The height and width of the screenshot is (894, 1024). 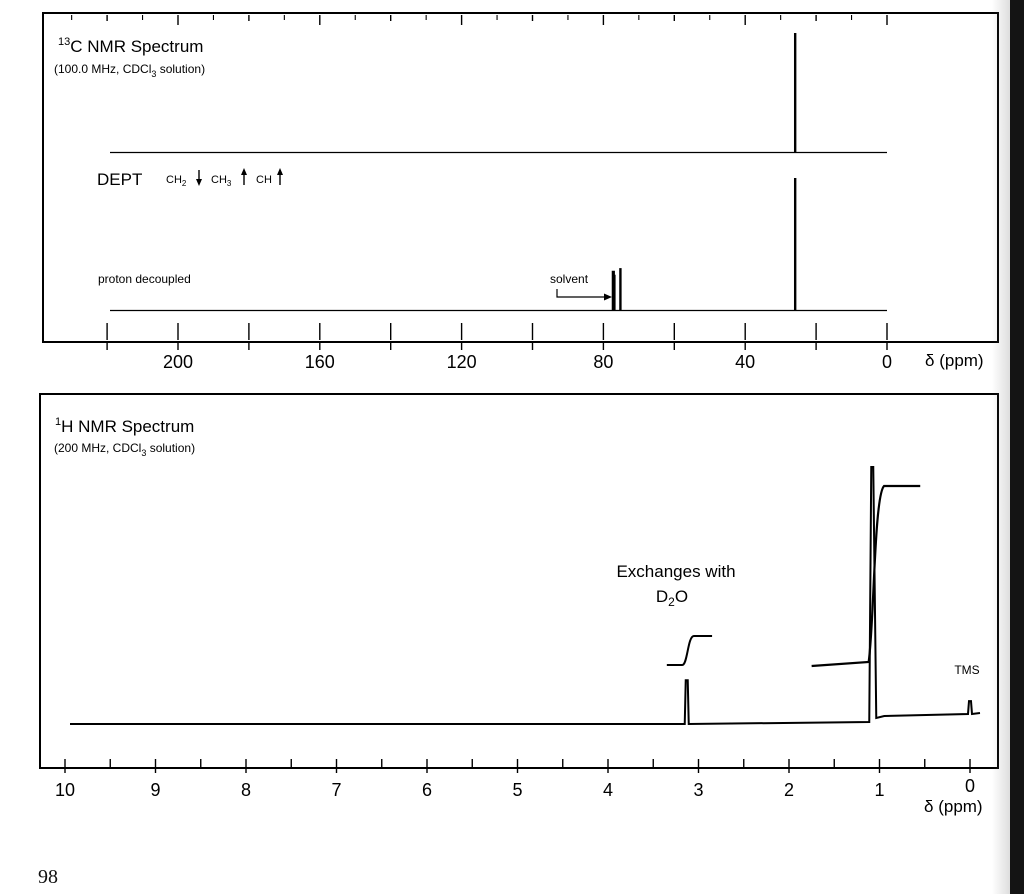 I want to click on h1-title: 1H NMR Spectrum, so click(x=124, y=426).